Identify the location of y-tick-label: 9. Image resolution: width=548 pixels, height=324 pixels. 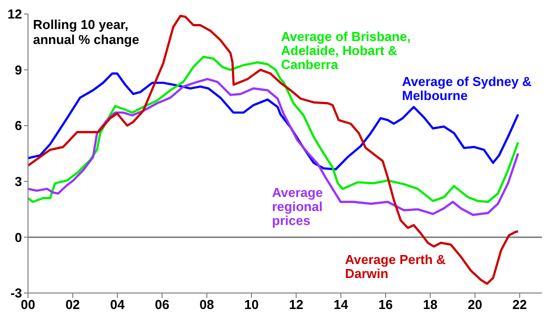
(18, 70).